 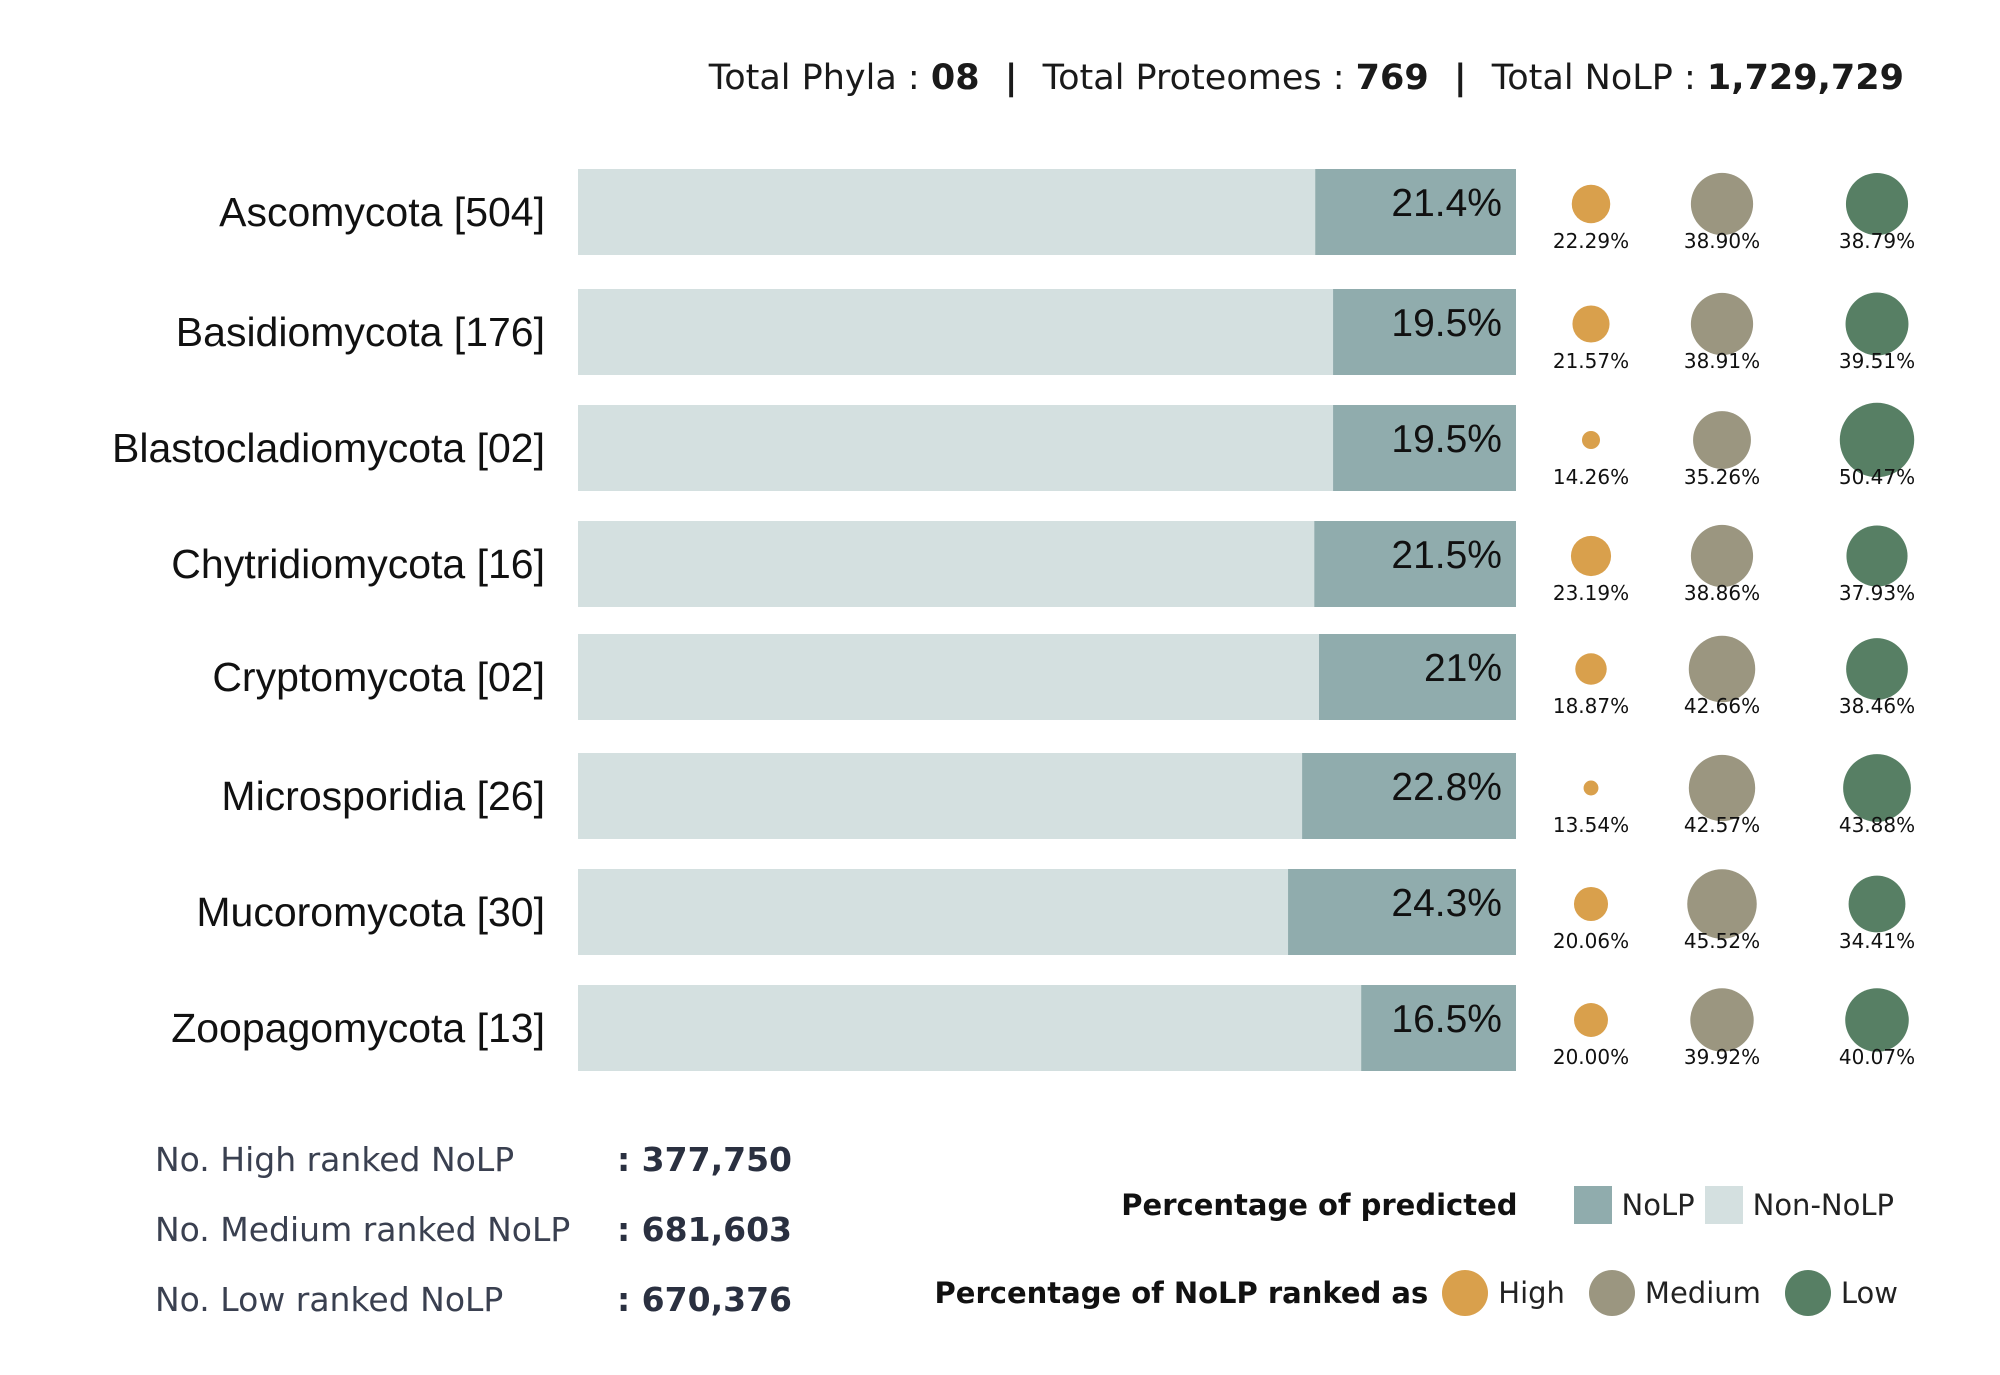 I want to click on low-rank-label: 43.88%, so click(x=1877, y=825).